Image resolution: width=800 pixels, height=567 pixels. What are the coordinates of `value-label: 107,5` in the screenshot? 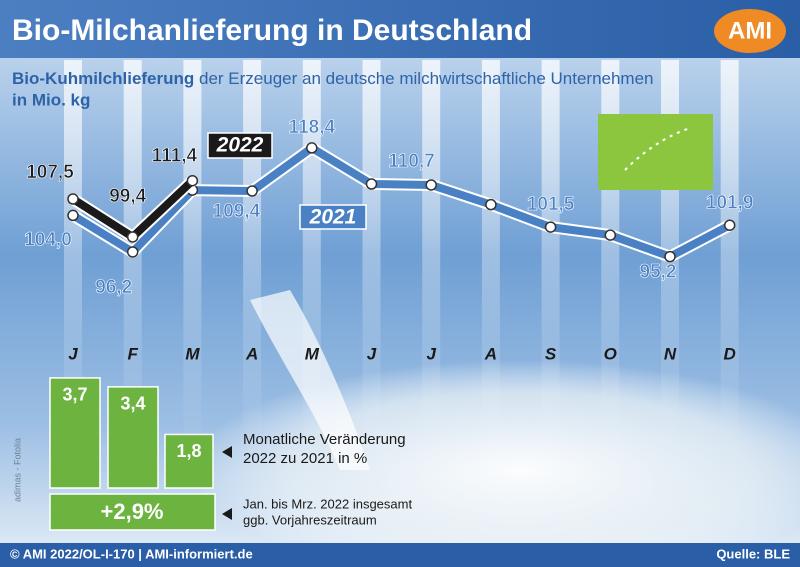 It's located at (50, 172).